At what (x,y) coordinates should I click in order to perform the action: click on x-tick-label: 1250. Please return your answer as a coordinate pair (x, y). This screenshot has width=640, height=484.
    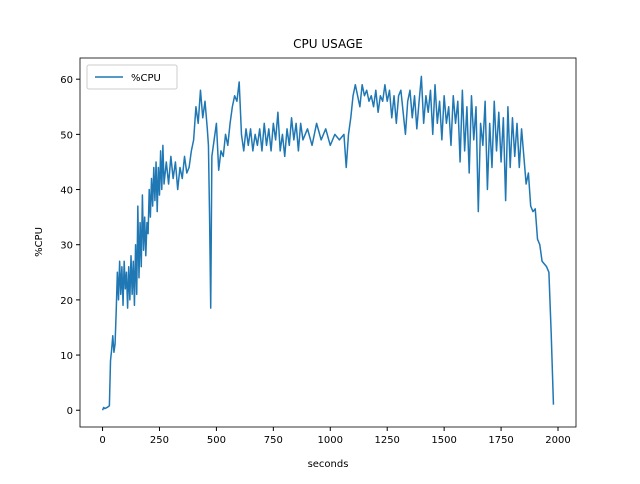
    Looking at the image, I should click on (386, 440).